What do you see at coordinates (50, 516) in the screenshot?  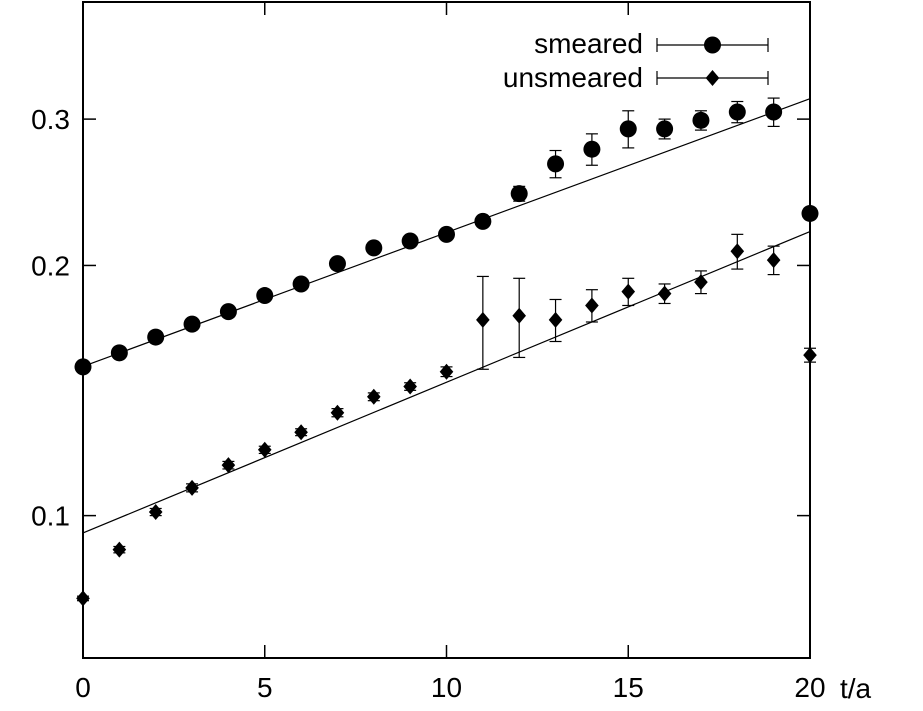 I see `y-tick-label: 0.1` at bounding box center [50, 516].